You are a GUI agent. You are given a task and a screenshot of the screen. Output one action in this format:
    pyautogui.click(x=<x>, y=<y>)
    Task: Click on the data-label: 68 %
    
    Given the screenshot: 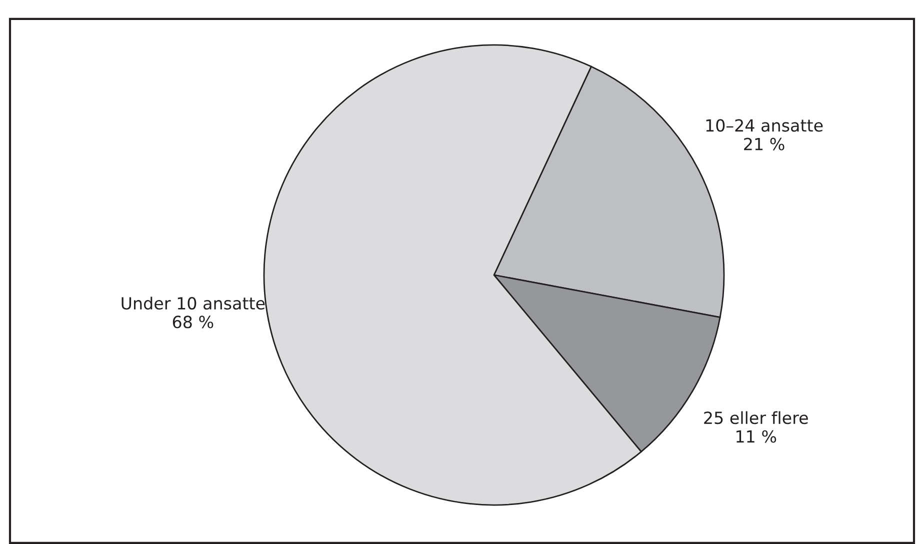 What is the action you would take?
    pyautogui.click(x=193, y=322)
    